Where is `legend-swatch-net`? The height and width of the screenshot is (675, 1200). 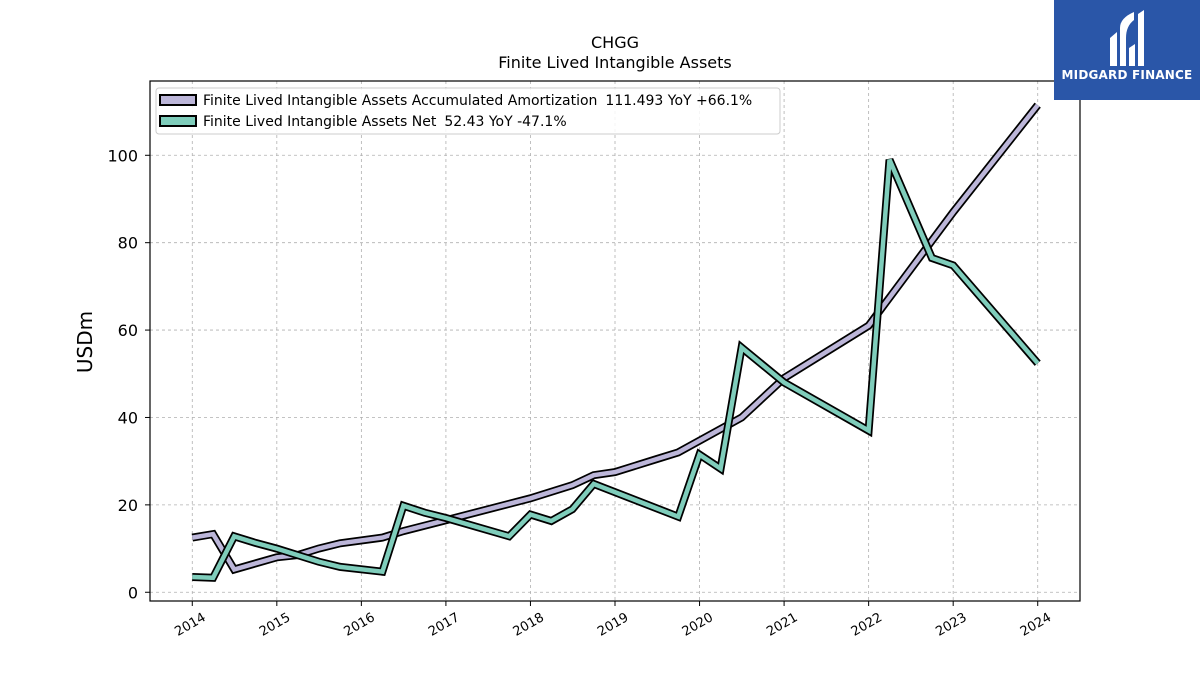
legend-swatch-net is located at coordinates (178, 121).